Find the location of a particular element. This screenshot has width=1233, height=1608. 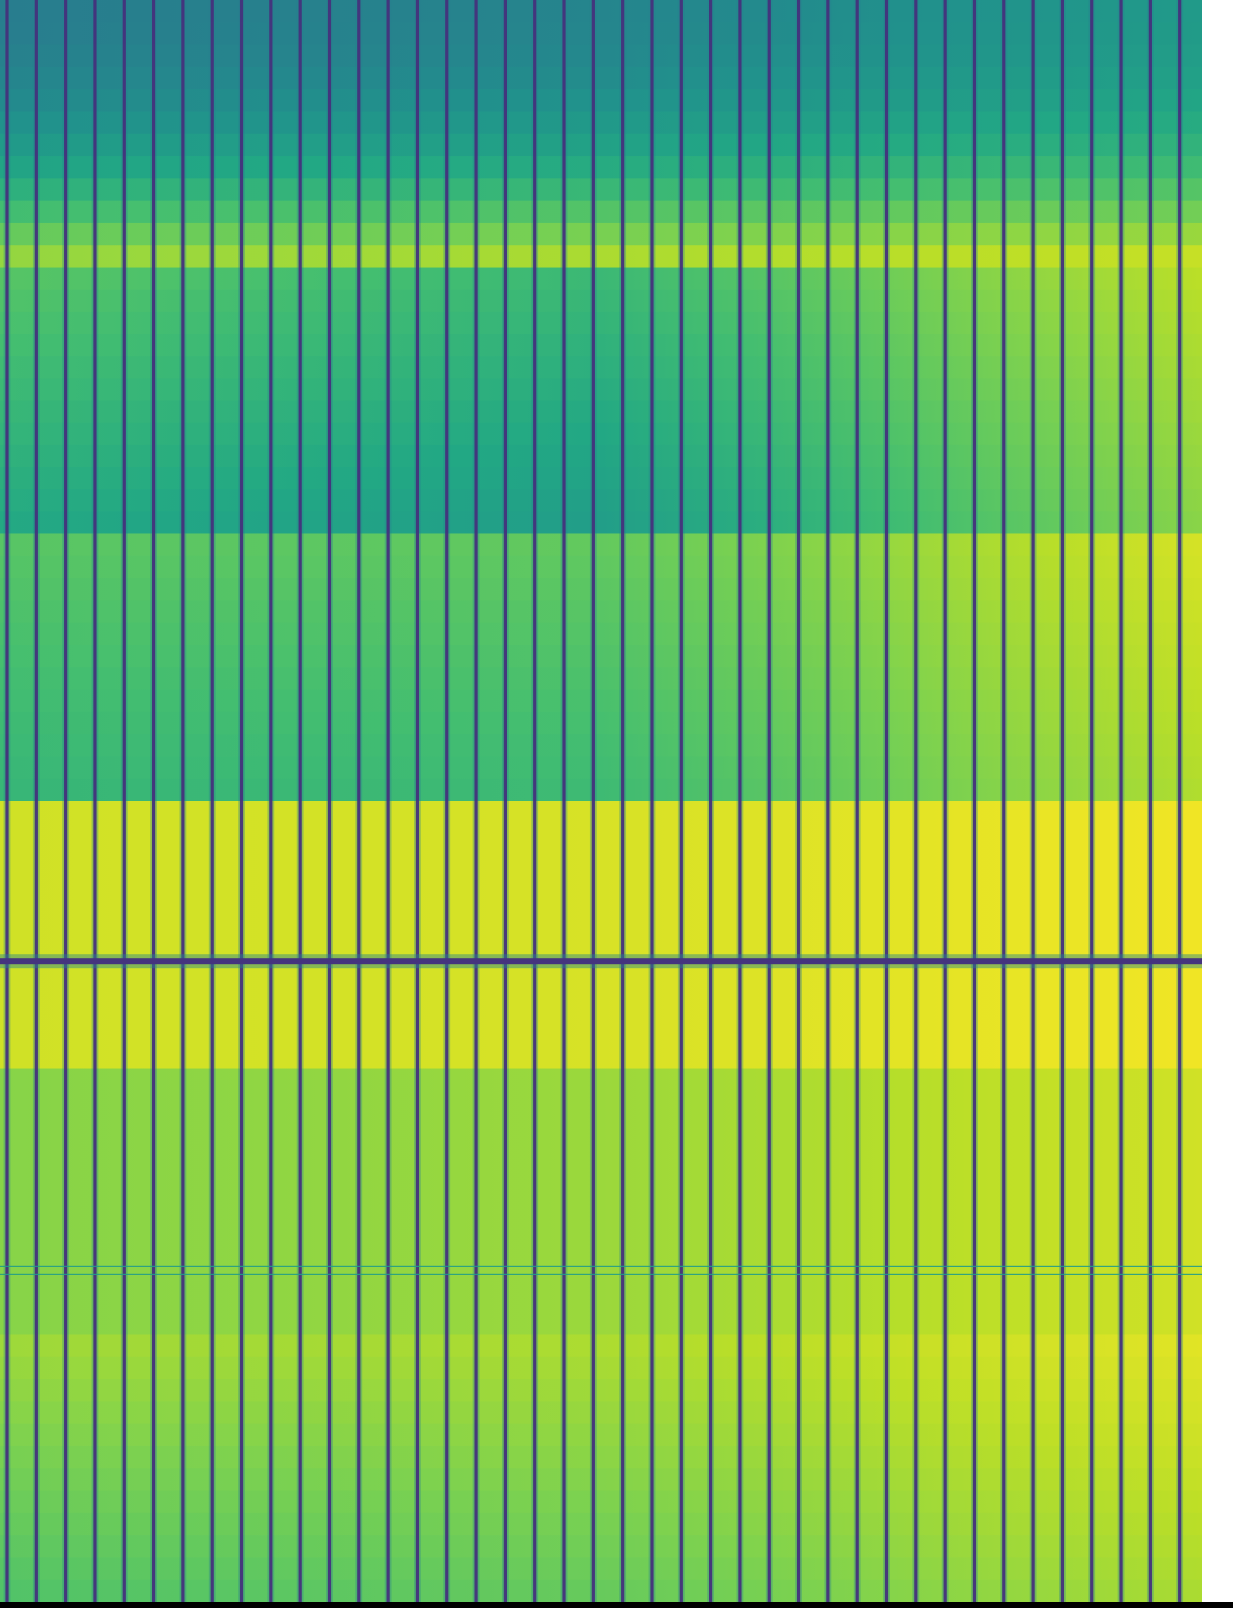

plot-bottom-border is located at coordinates (616, 1605).